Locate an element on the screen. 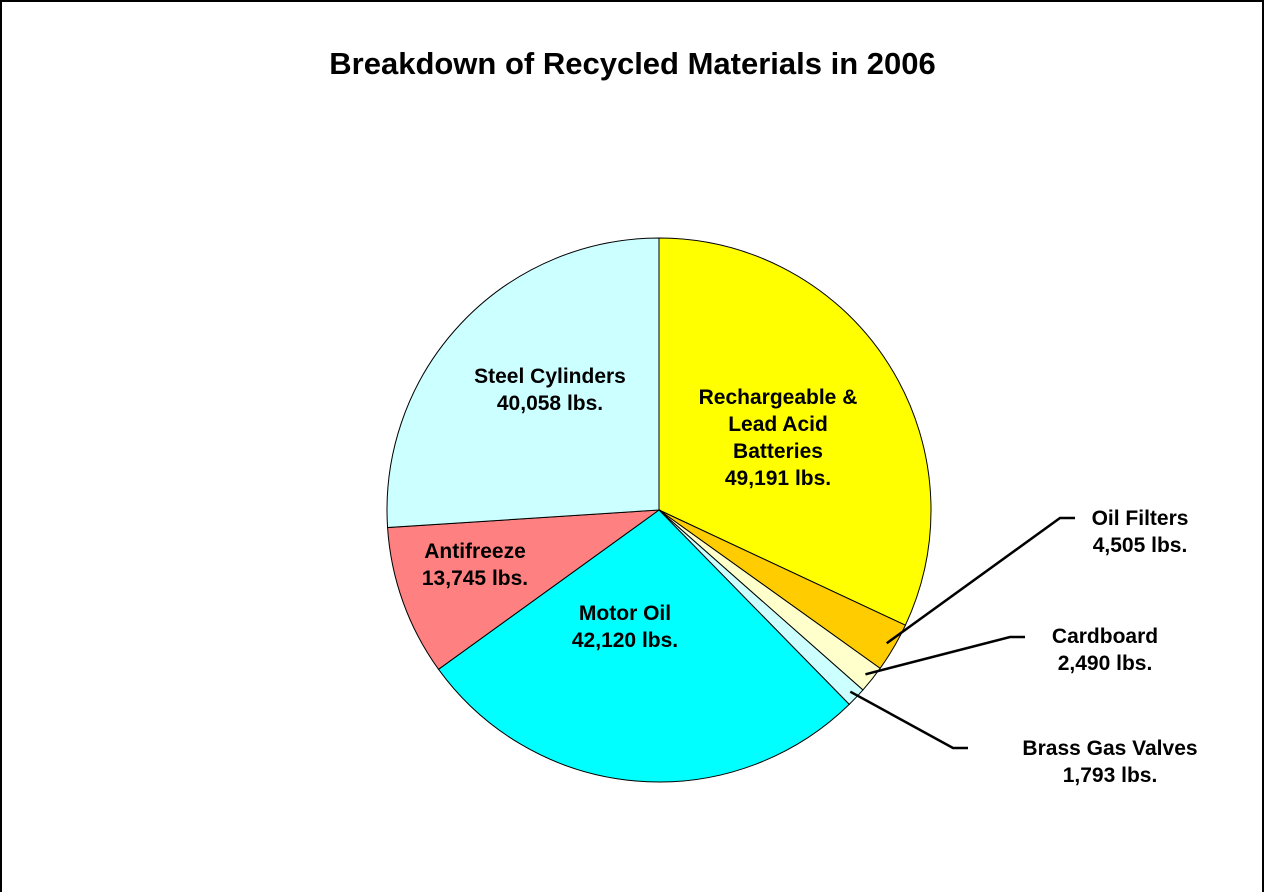 The width and height of the screenshot is (1265, 892). slice-label: Cardboard 2,490 lbs. is located at coordinates (1105, 650).